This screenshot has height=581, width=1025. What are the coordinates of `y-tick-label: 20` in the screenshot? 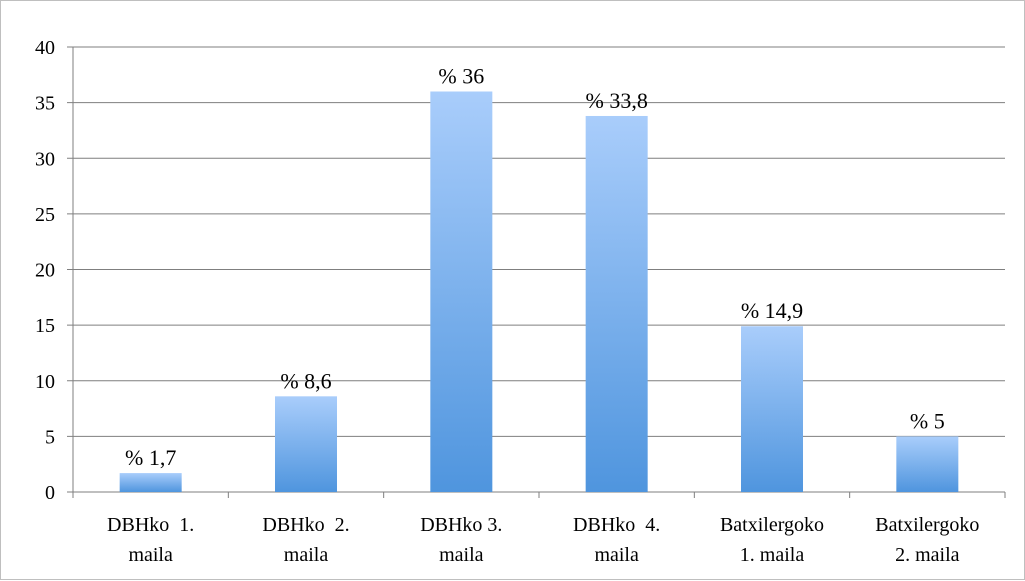 It's located at (45, 271).